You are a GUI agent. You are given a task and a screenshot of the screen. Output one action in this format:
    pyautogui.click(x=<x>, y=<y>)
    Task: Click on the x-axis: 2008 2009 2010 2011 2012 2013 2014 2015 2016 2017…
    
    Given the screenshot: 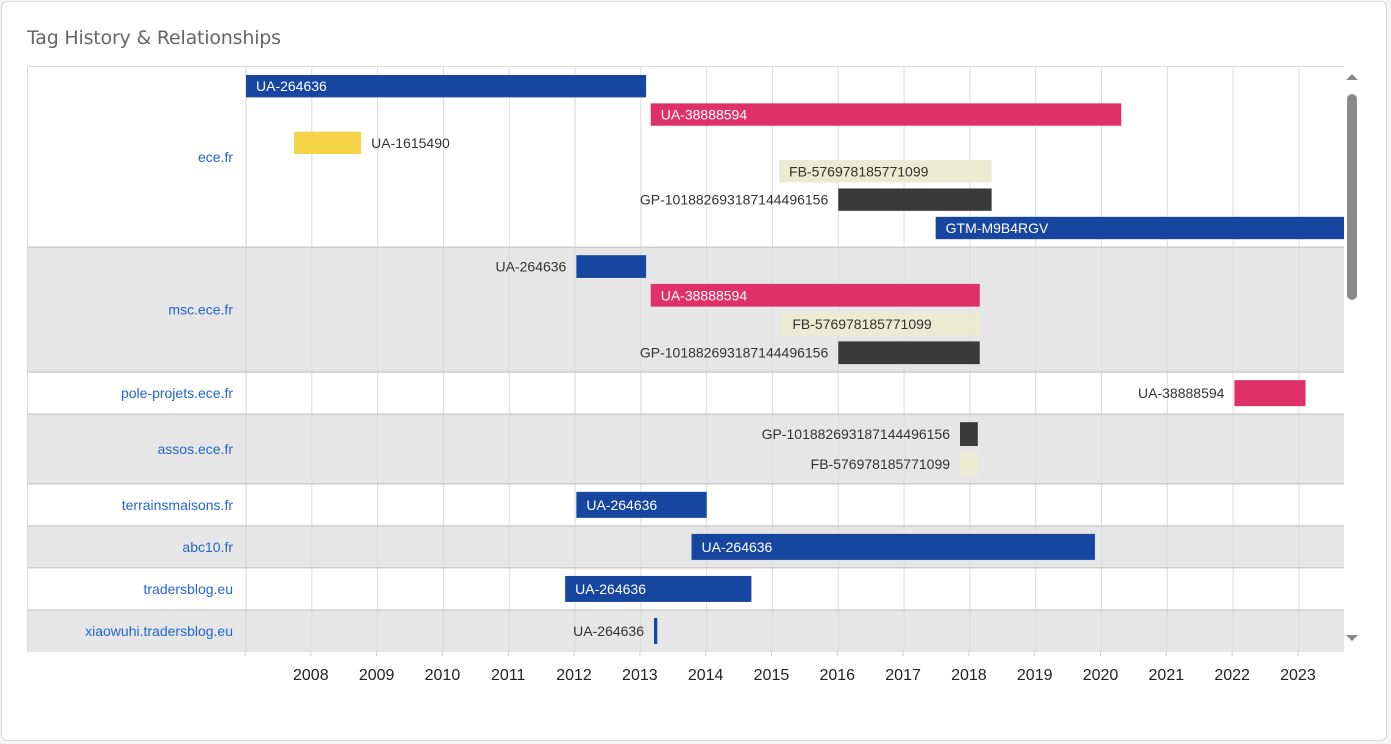 What is the action you would take?
    pyautogui.click(x=685, y=673)
    